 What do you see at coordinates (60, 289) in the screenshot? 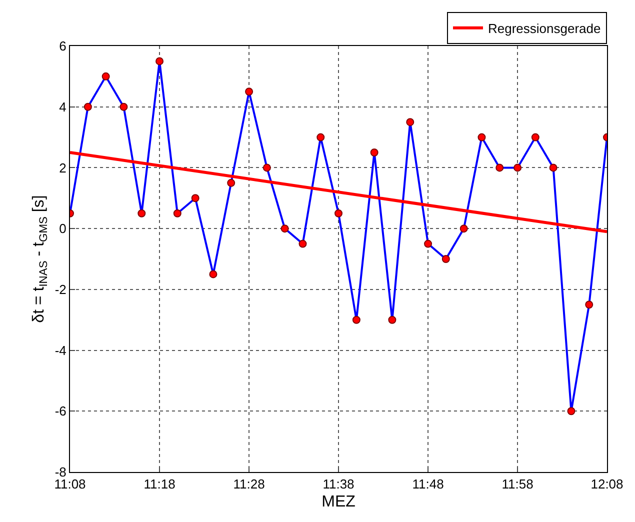
I see `y-tick-label: -2` at bounding box center [60, 289].